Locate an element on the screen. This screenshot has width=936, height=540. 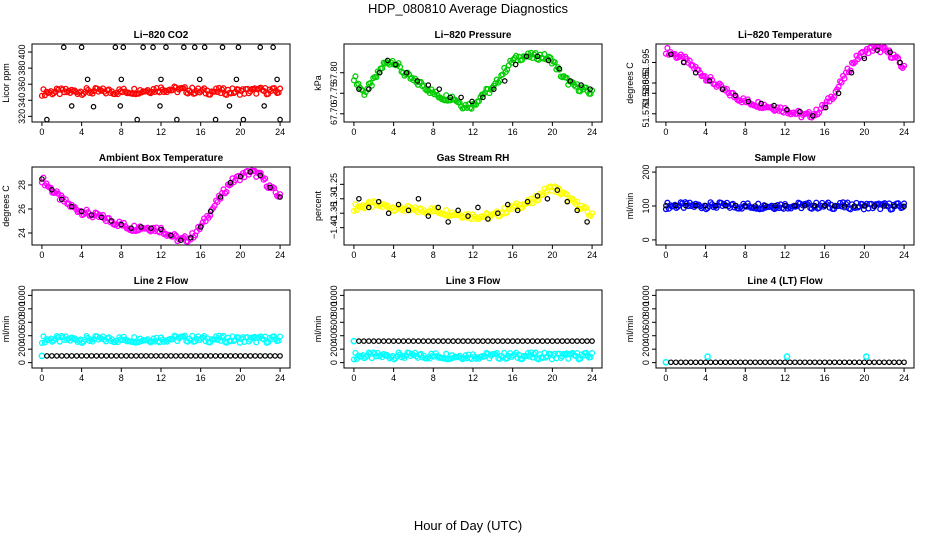
data-point-low is located at coordinates (42, 356).